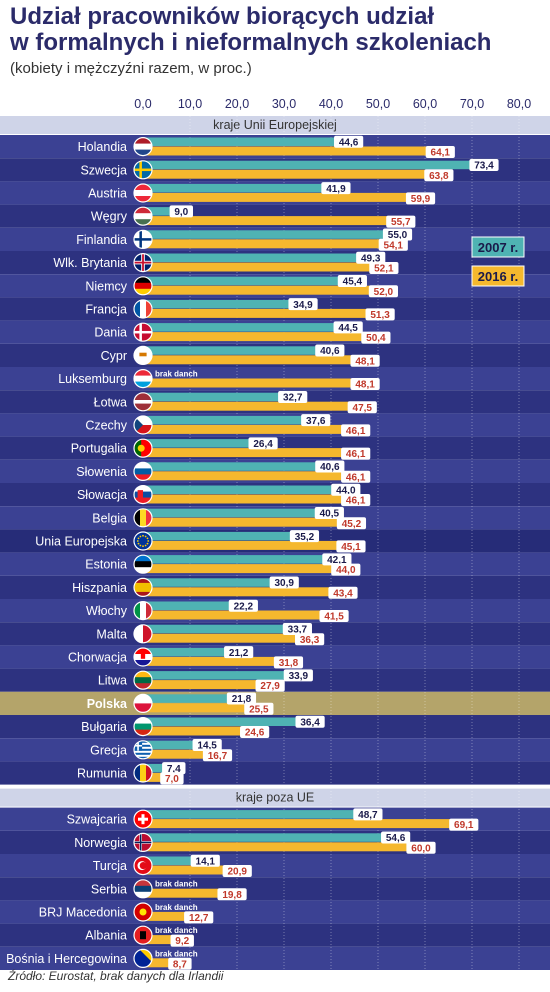 Image resolution: width=550 pixels, height=992 pixels. Describe the element at coordinates (472, 104) in the screenshot. I see `x-tick-label: 70,0` at that location.